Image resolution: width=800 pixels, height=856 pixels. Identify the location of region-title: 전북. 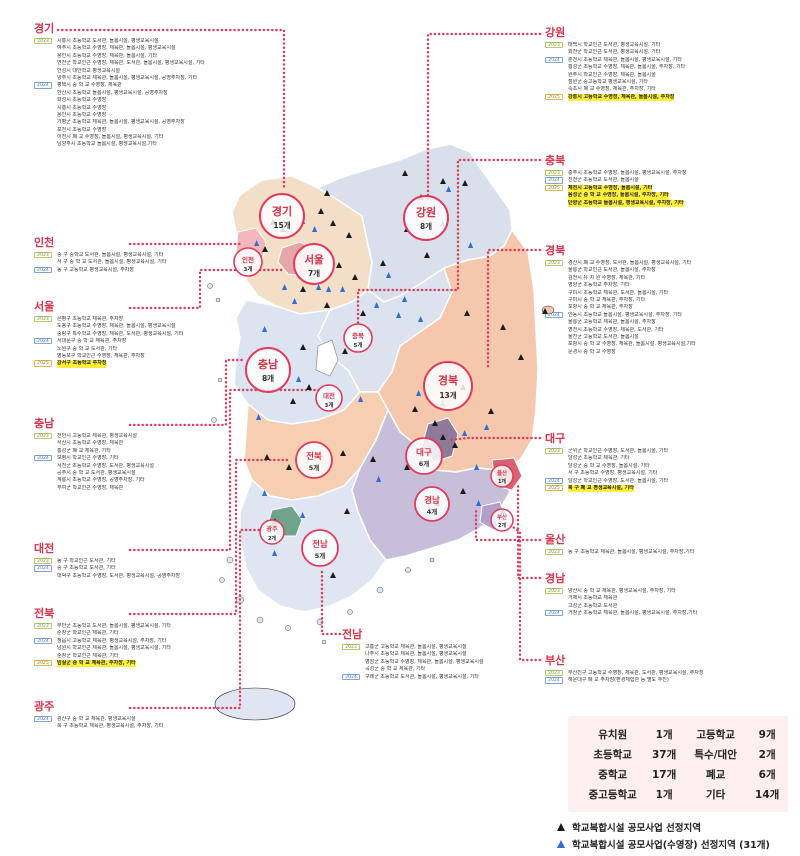
(44, 613).